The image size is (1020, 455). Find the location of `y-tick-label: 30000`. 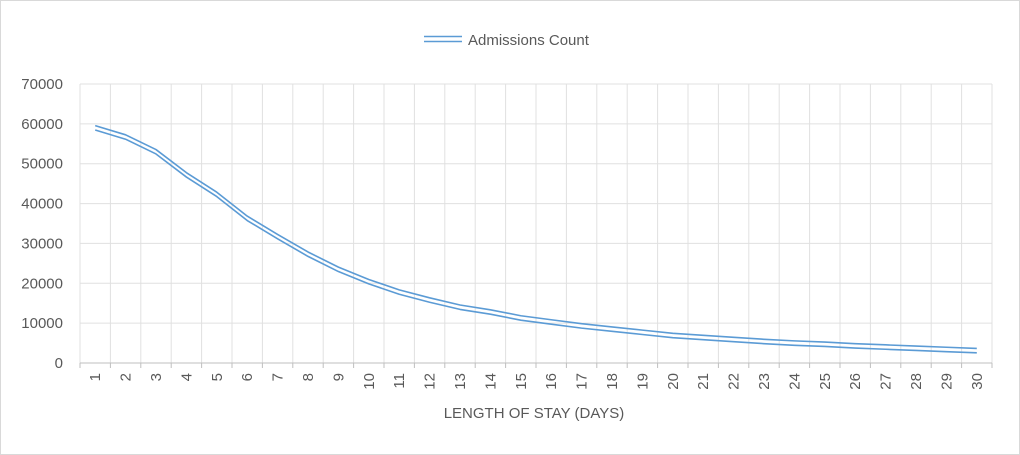

y-tick-label: 30000 is located at coordinates (42, 243).